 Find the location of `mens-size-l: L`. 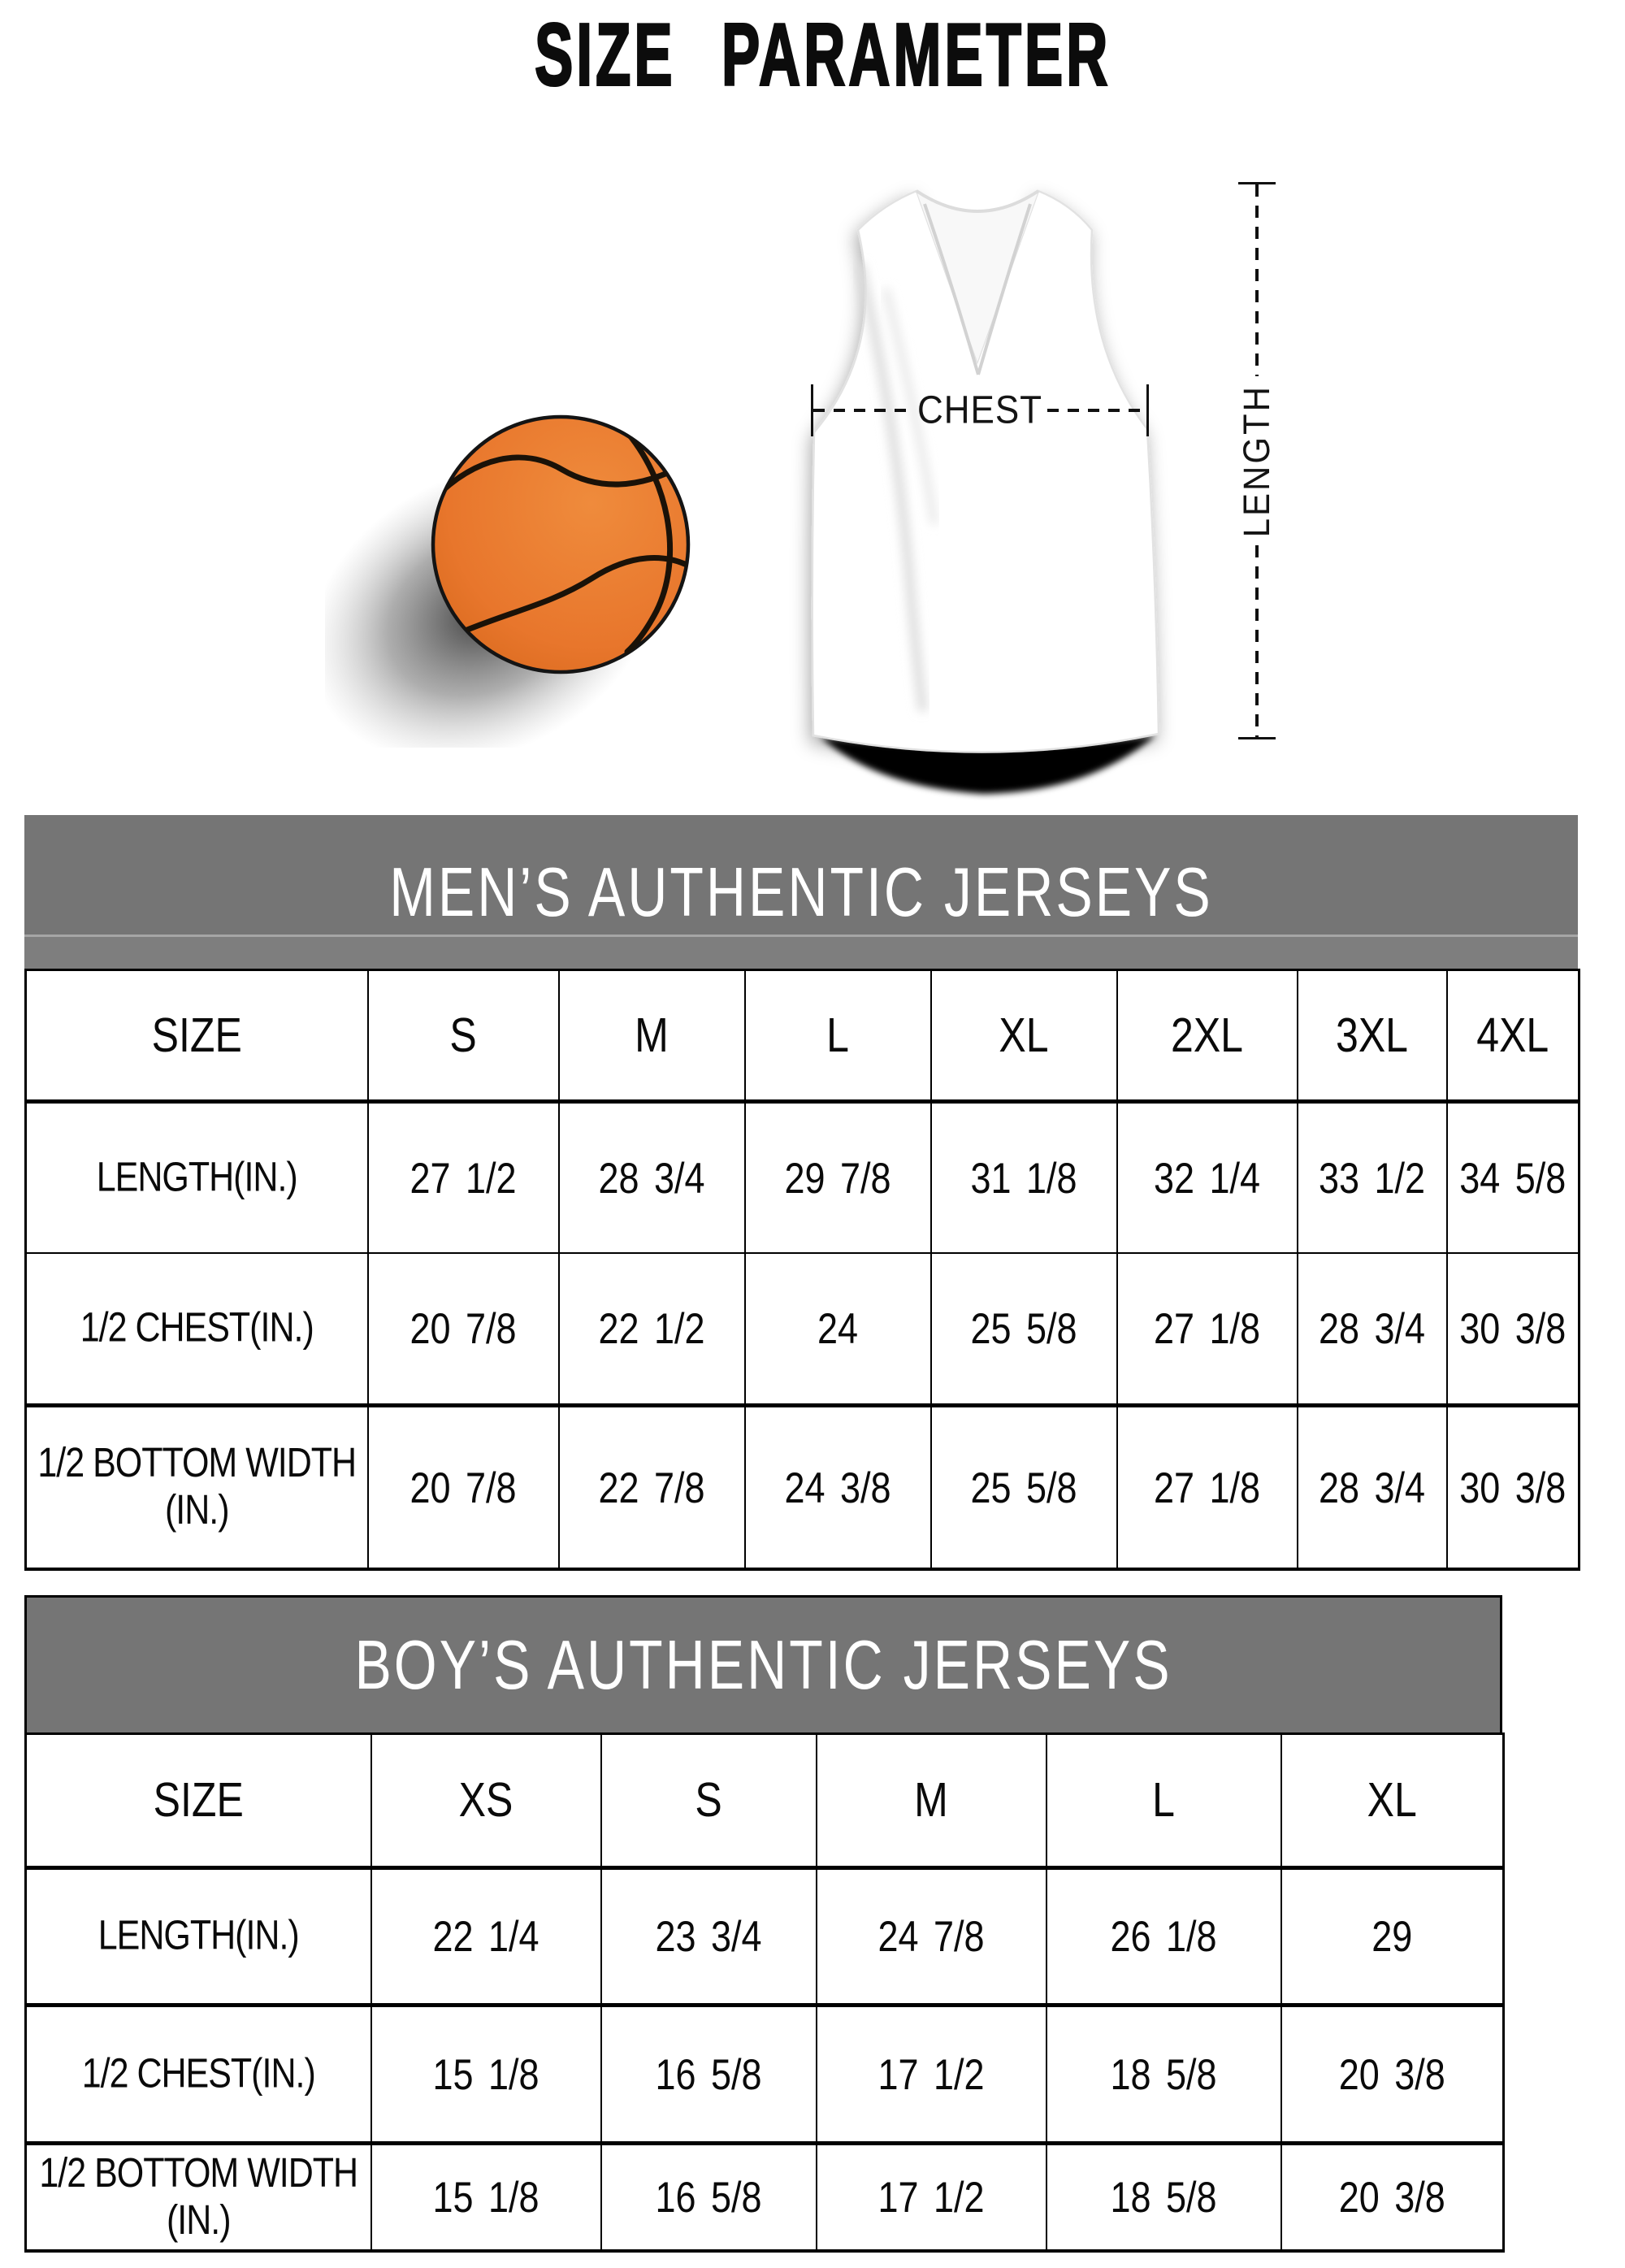

mens-size-l: L is located at coordinates (837, 1036).